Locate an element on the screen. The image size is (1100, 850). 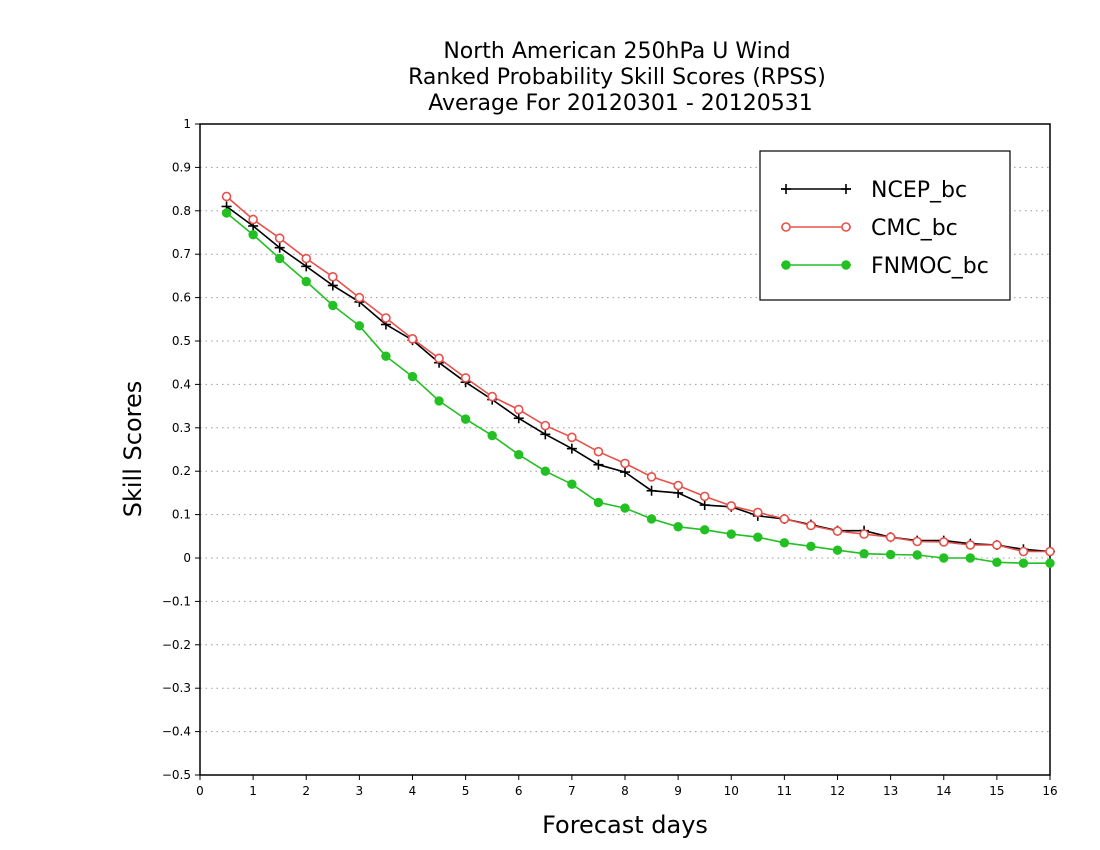
y-tick-label: −0.4 is located at coordinates (176, 732).